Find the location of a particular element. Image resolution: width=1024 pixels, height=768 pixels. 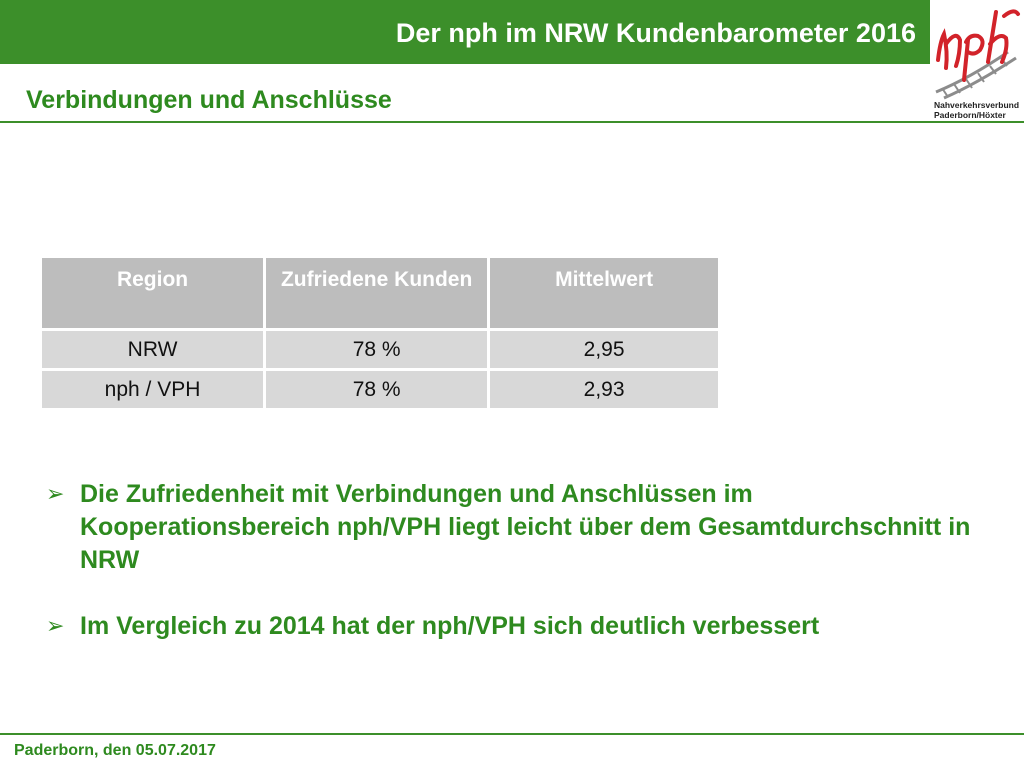

presentation-title: Der nph im NRW Kundenbarometer 2016 is located at coordinates (655, 33).